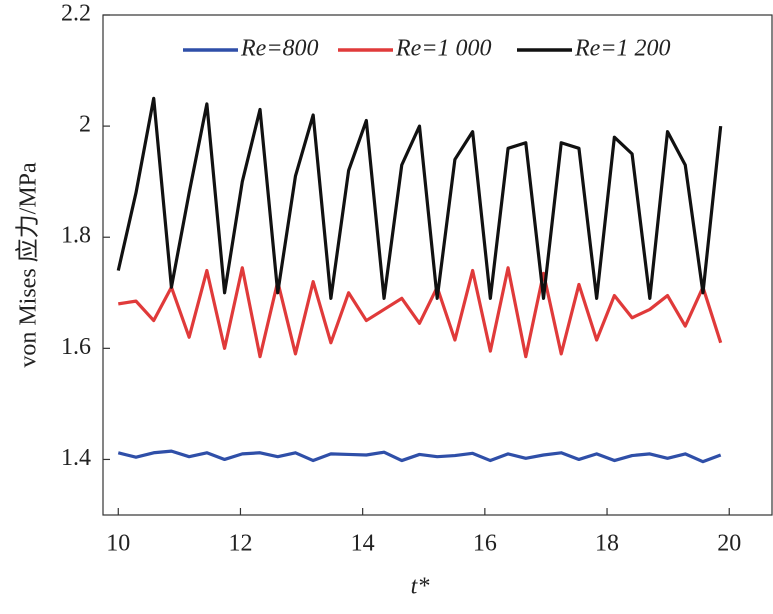 The width and height of the screenshot is (773, 614). I want to click on y-tick-label: 1.4, so click(76, 458).